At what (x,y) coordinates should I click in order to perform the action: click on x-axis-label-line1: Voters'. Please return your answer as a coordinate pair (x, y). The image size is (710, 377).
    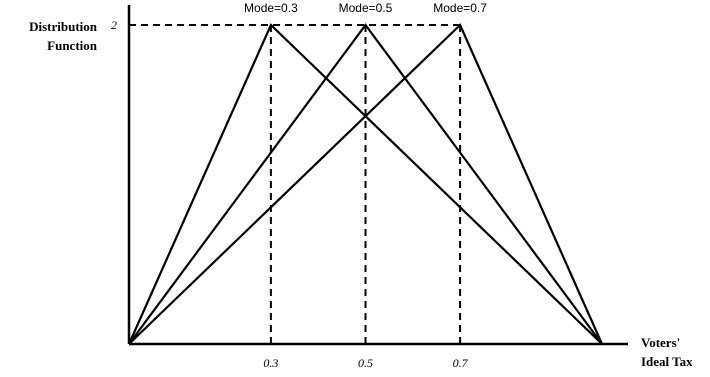
    Looking at the image, I should click on (660, 342).